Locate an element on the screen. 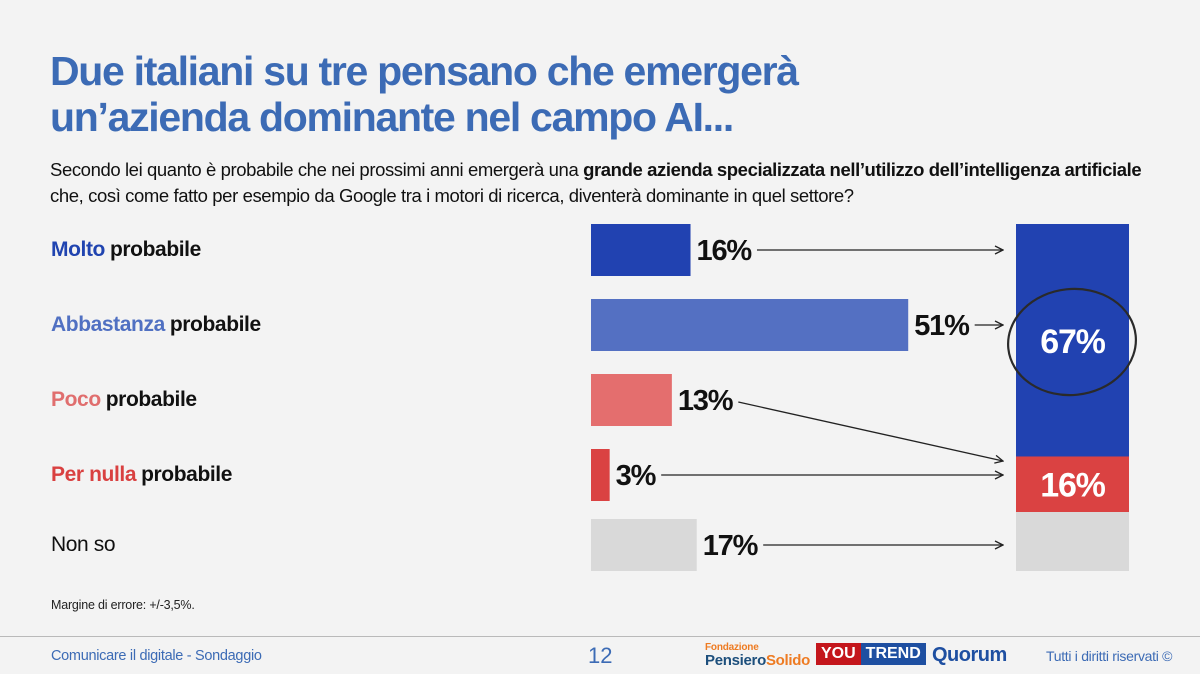 This screenshot has height=674, width=1200. highlight-circle is located at coordinates (1072, 342).